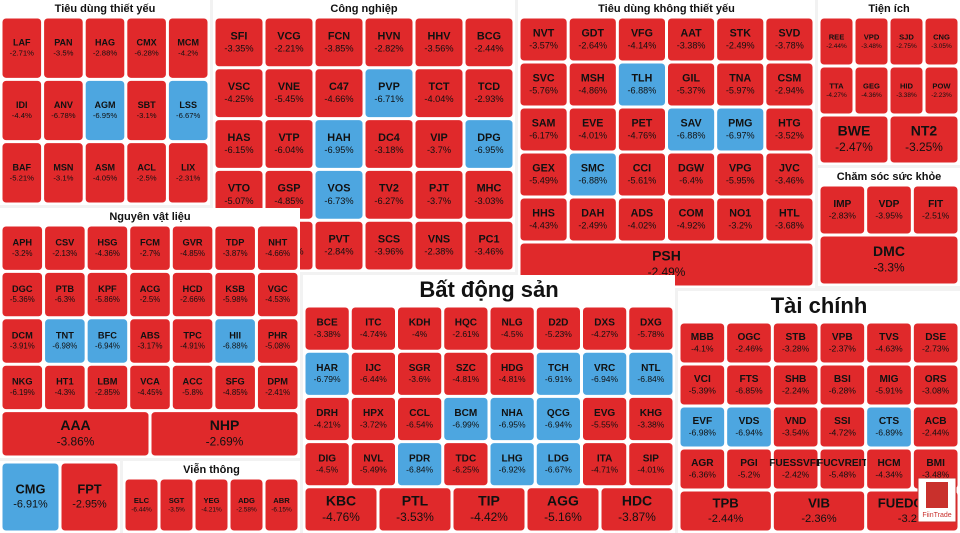 This screenshot has height=533, width=960. I want to click on stock-ticker: SIP, so click(651, 458).